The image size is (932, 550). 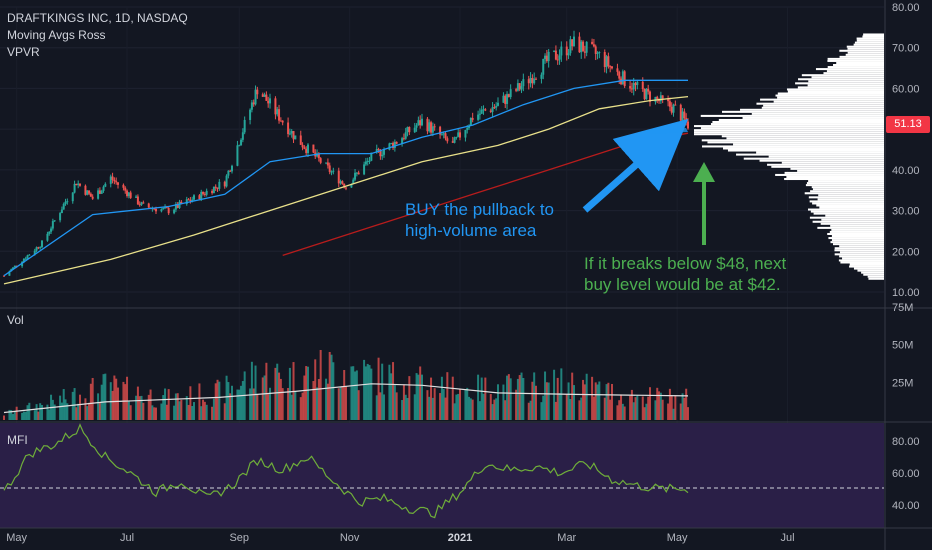 What do you see at coordinates (23, 52) in the screenshot?
I see `vpvr-legend: VPVR` at bounding box center [23, 52].